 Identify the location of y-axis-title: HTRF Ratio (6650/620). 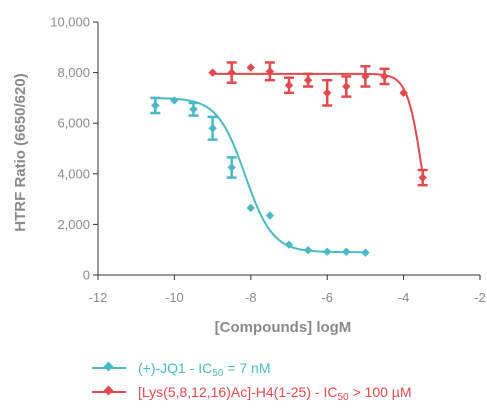
(20, 152).